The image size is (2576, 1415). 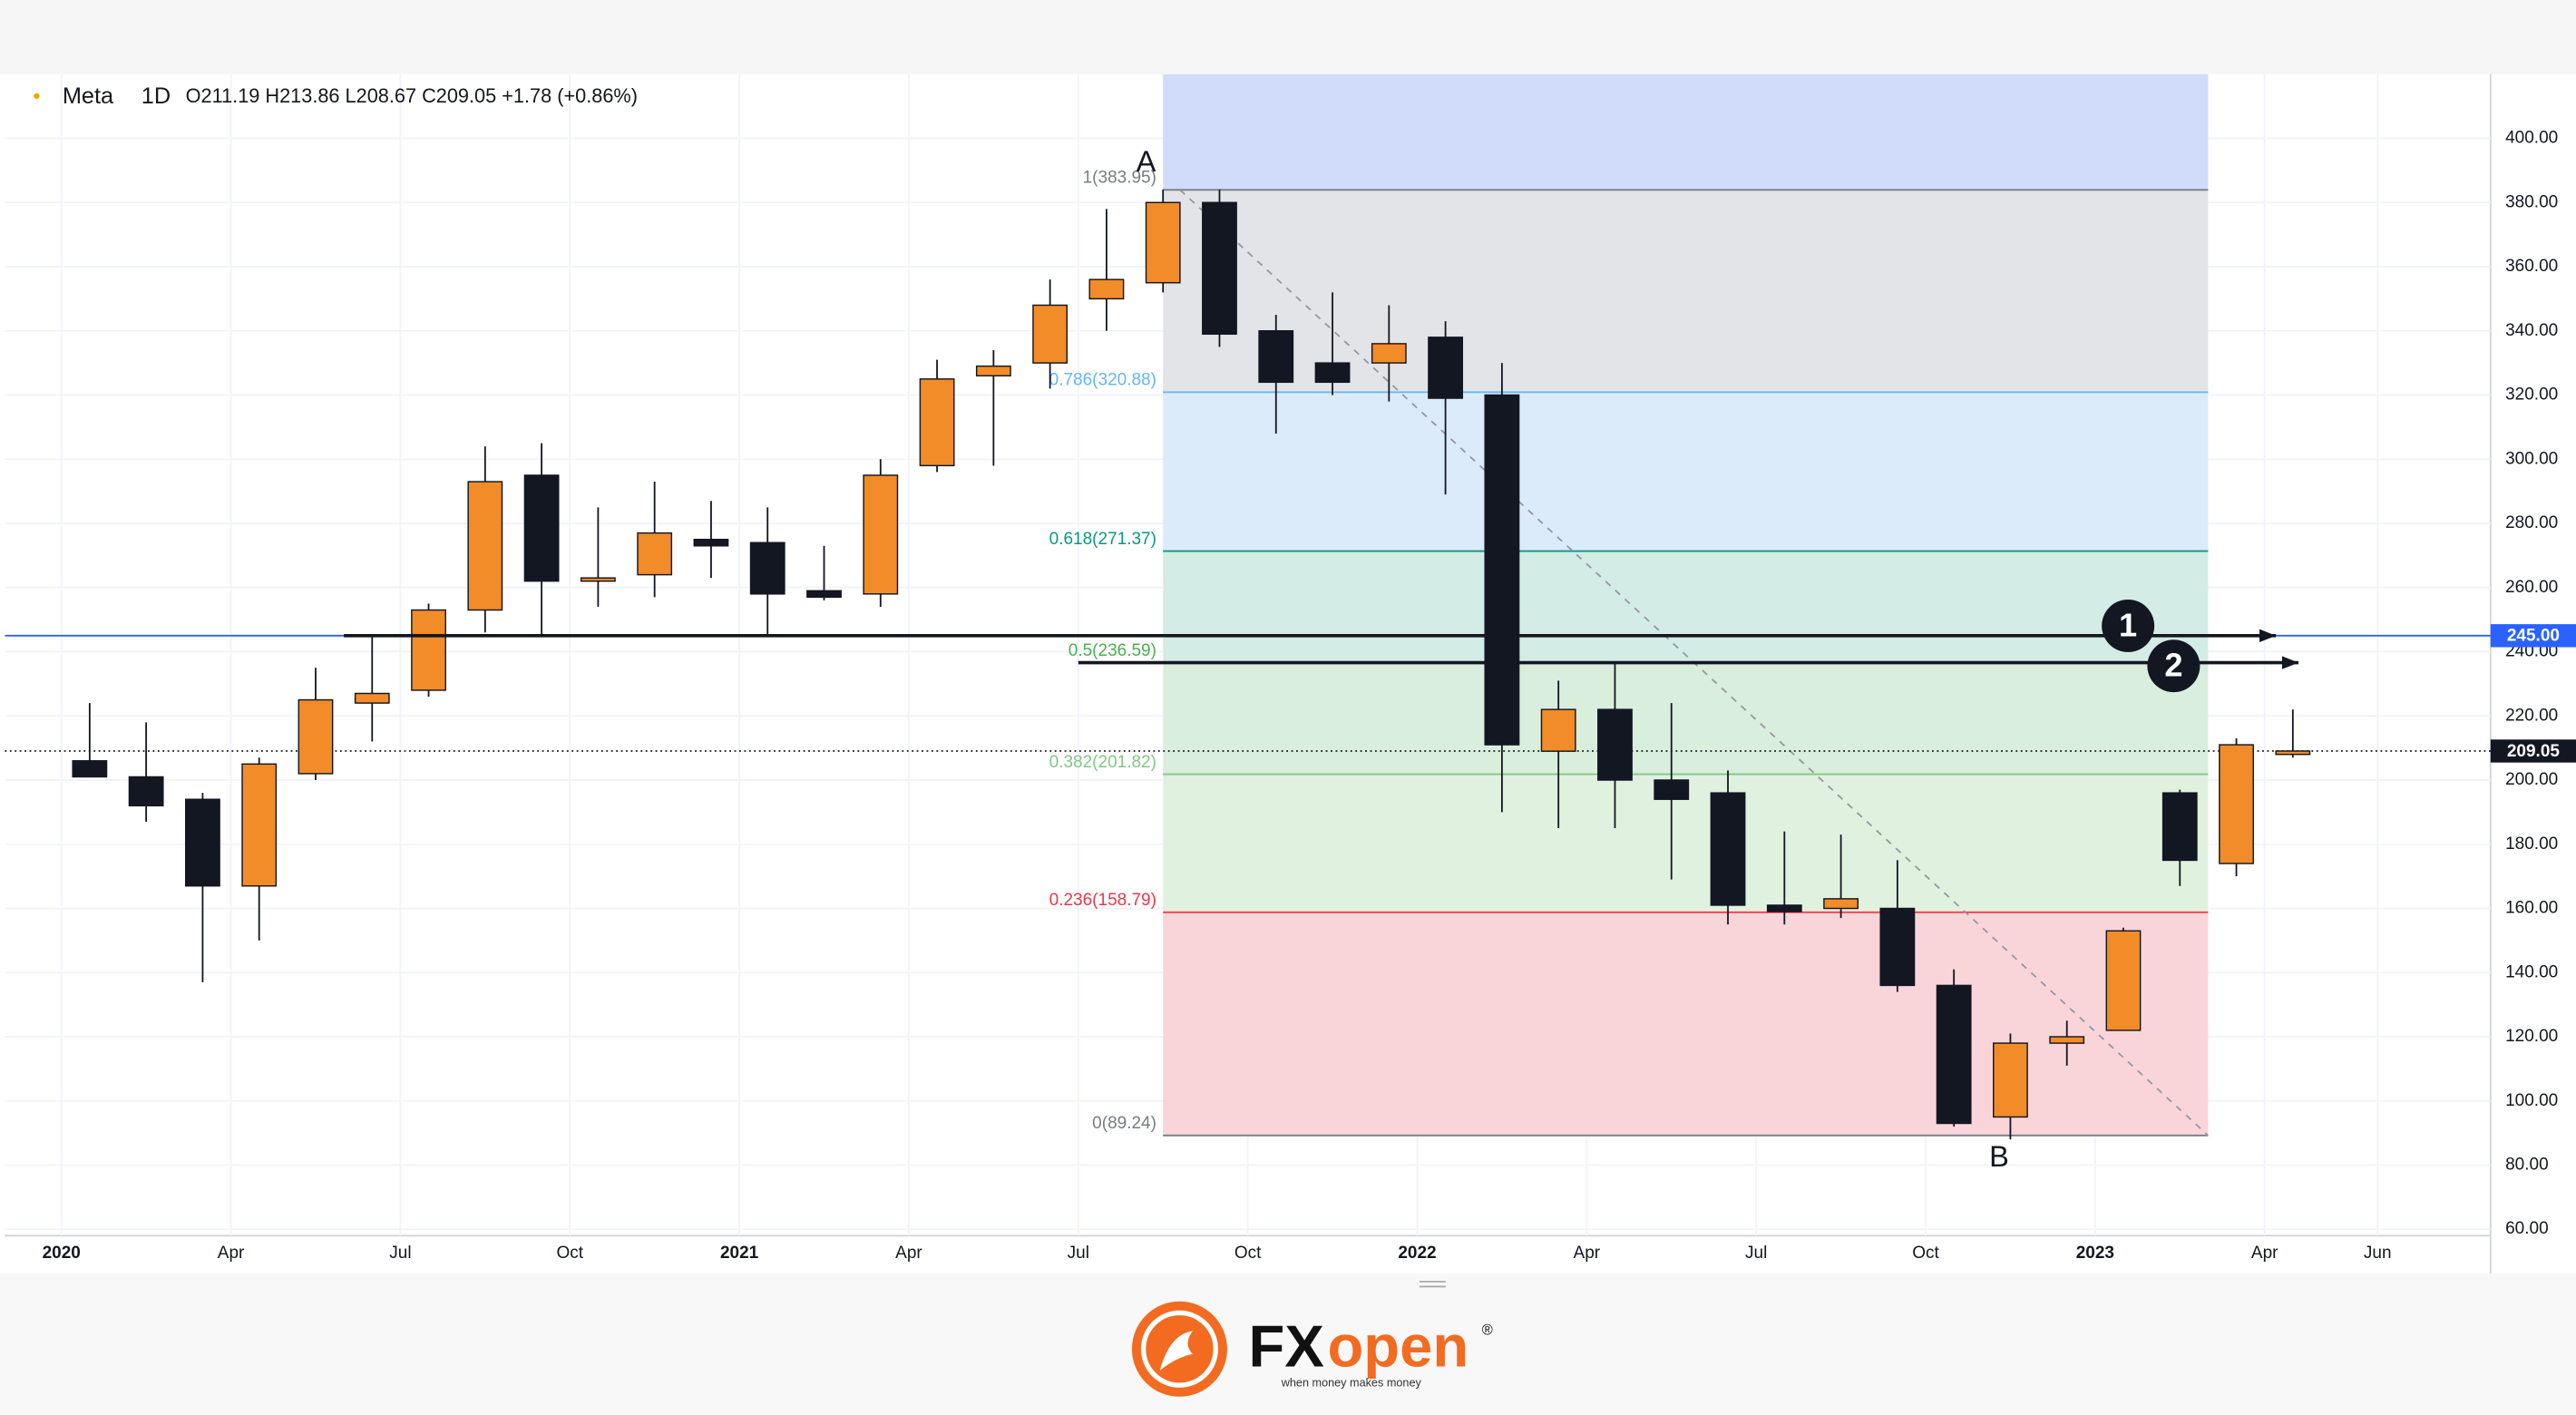 What do you see at coordinates (62, 1253) in the screenshot?
I see `x-tick-label: 2020` at bounding box center [62, 1253].